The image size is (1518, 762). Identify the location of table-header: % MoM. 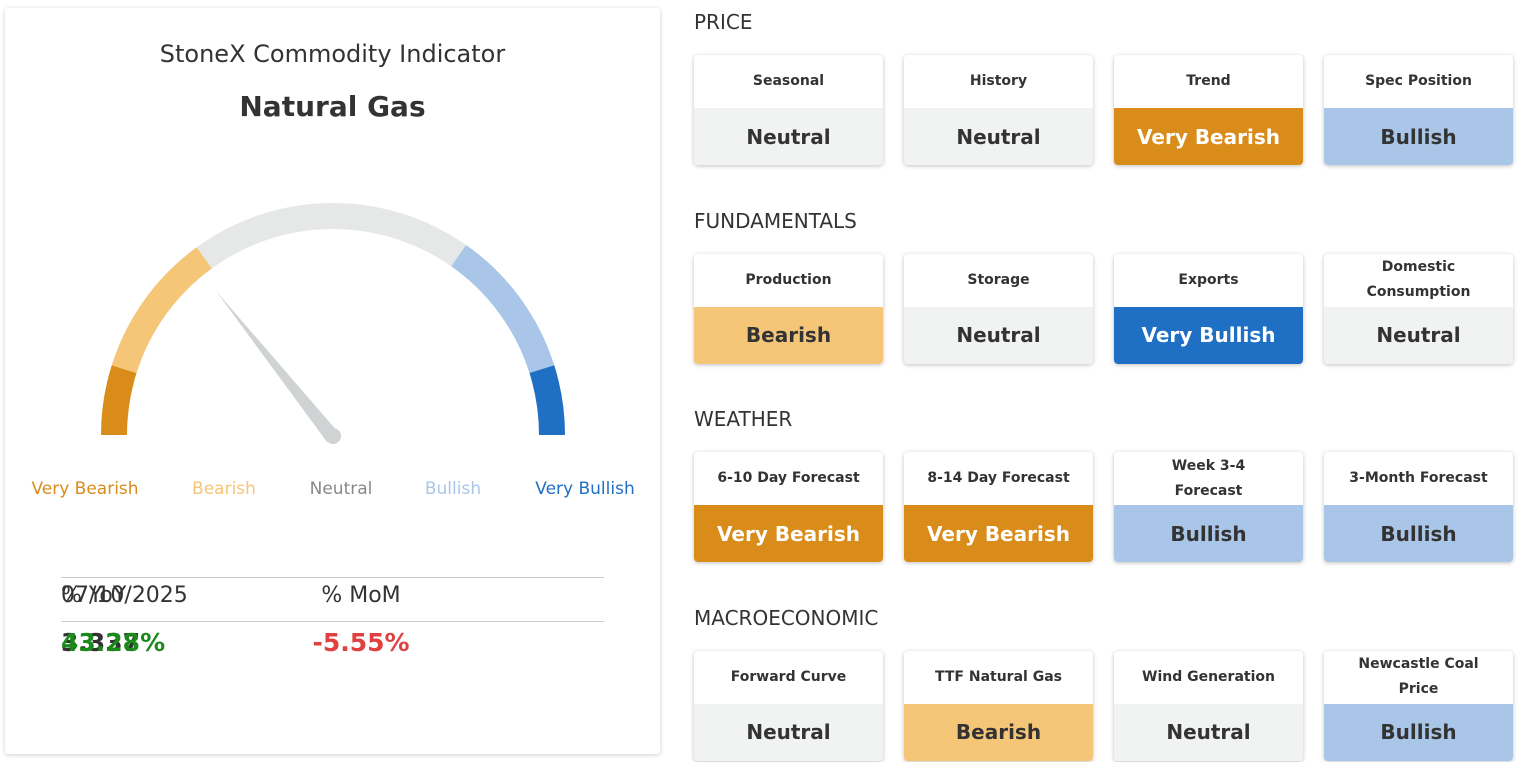
(361, 595).